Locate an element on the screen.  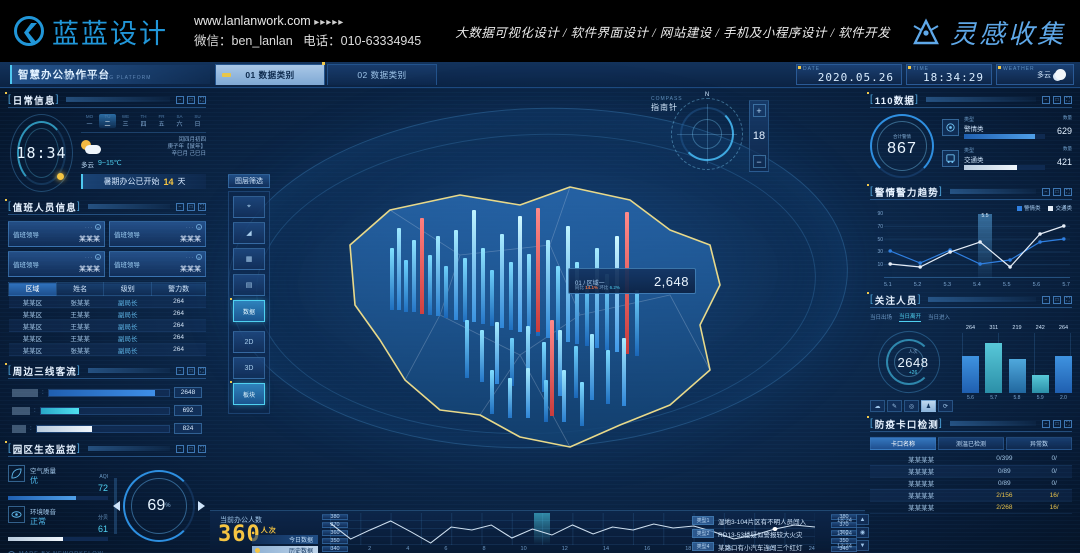
table-row: 某某某某 2/268 16/ is located at coordinates (971, 507).